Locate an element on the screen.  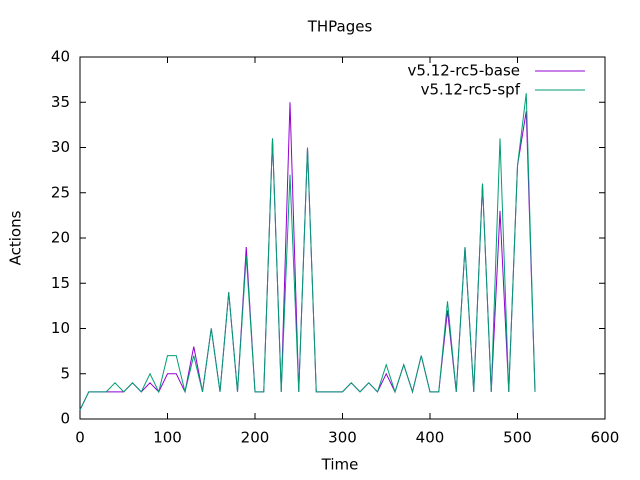
chart-title: THPages is located at coordinates (340, 27).